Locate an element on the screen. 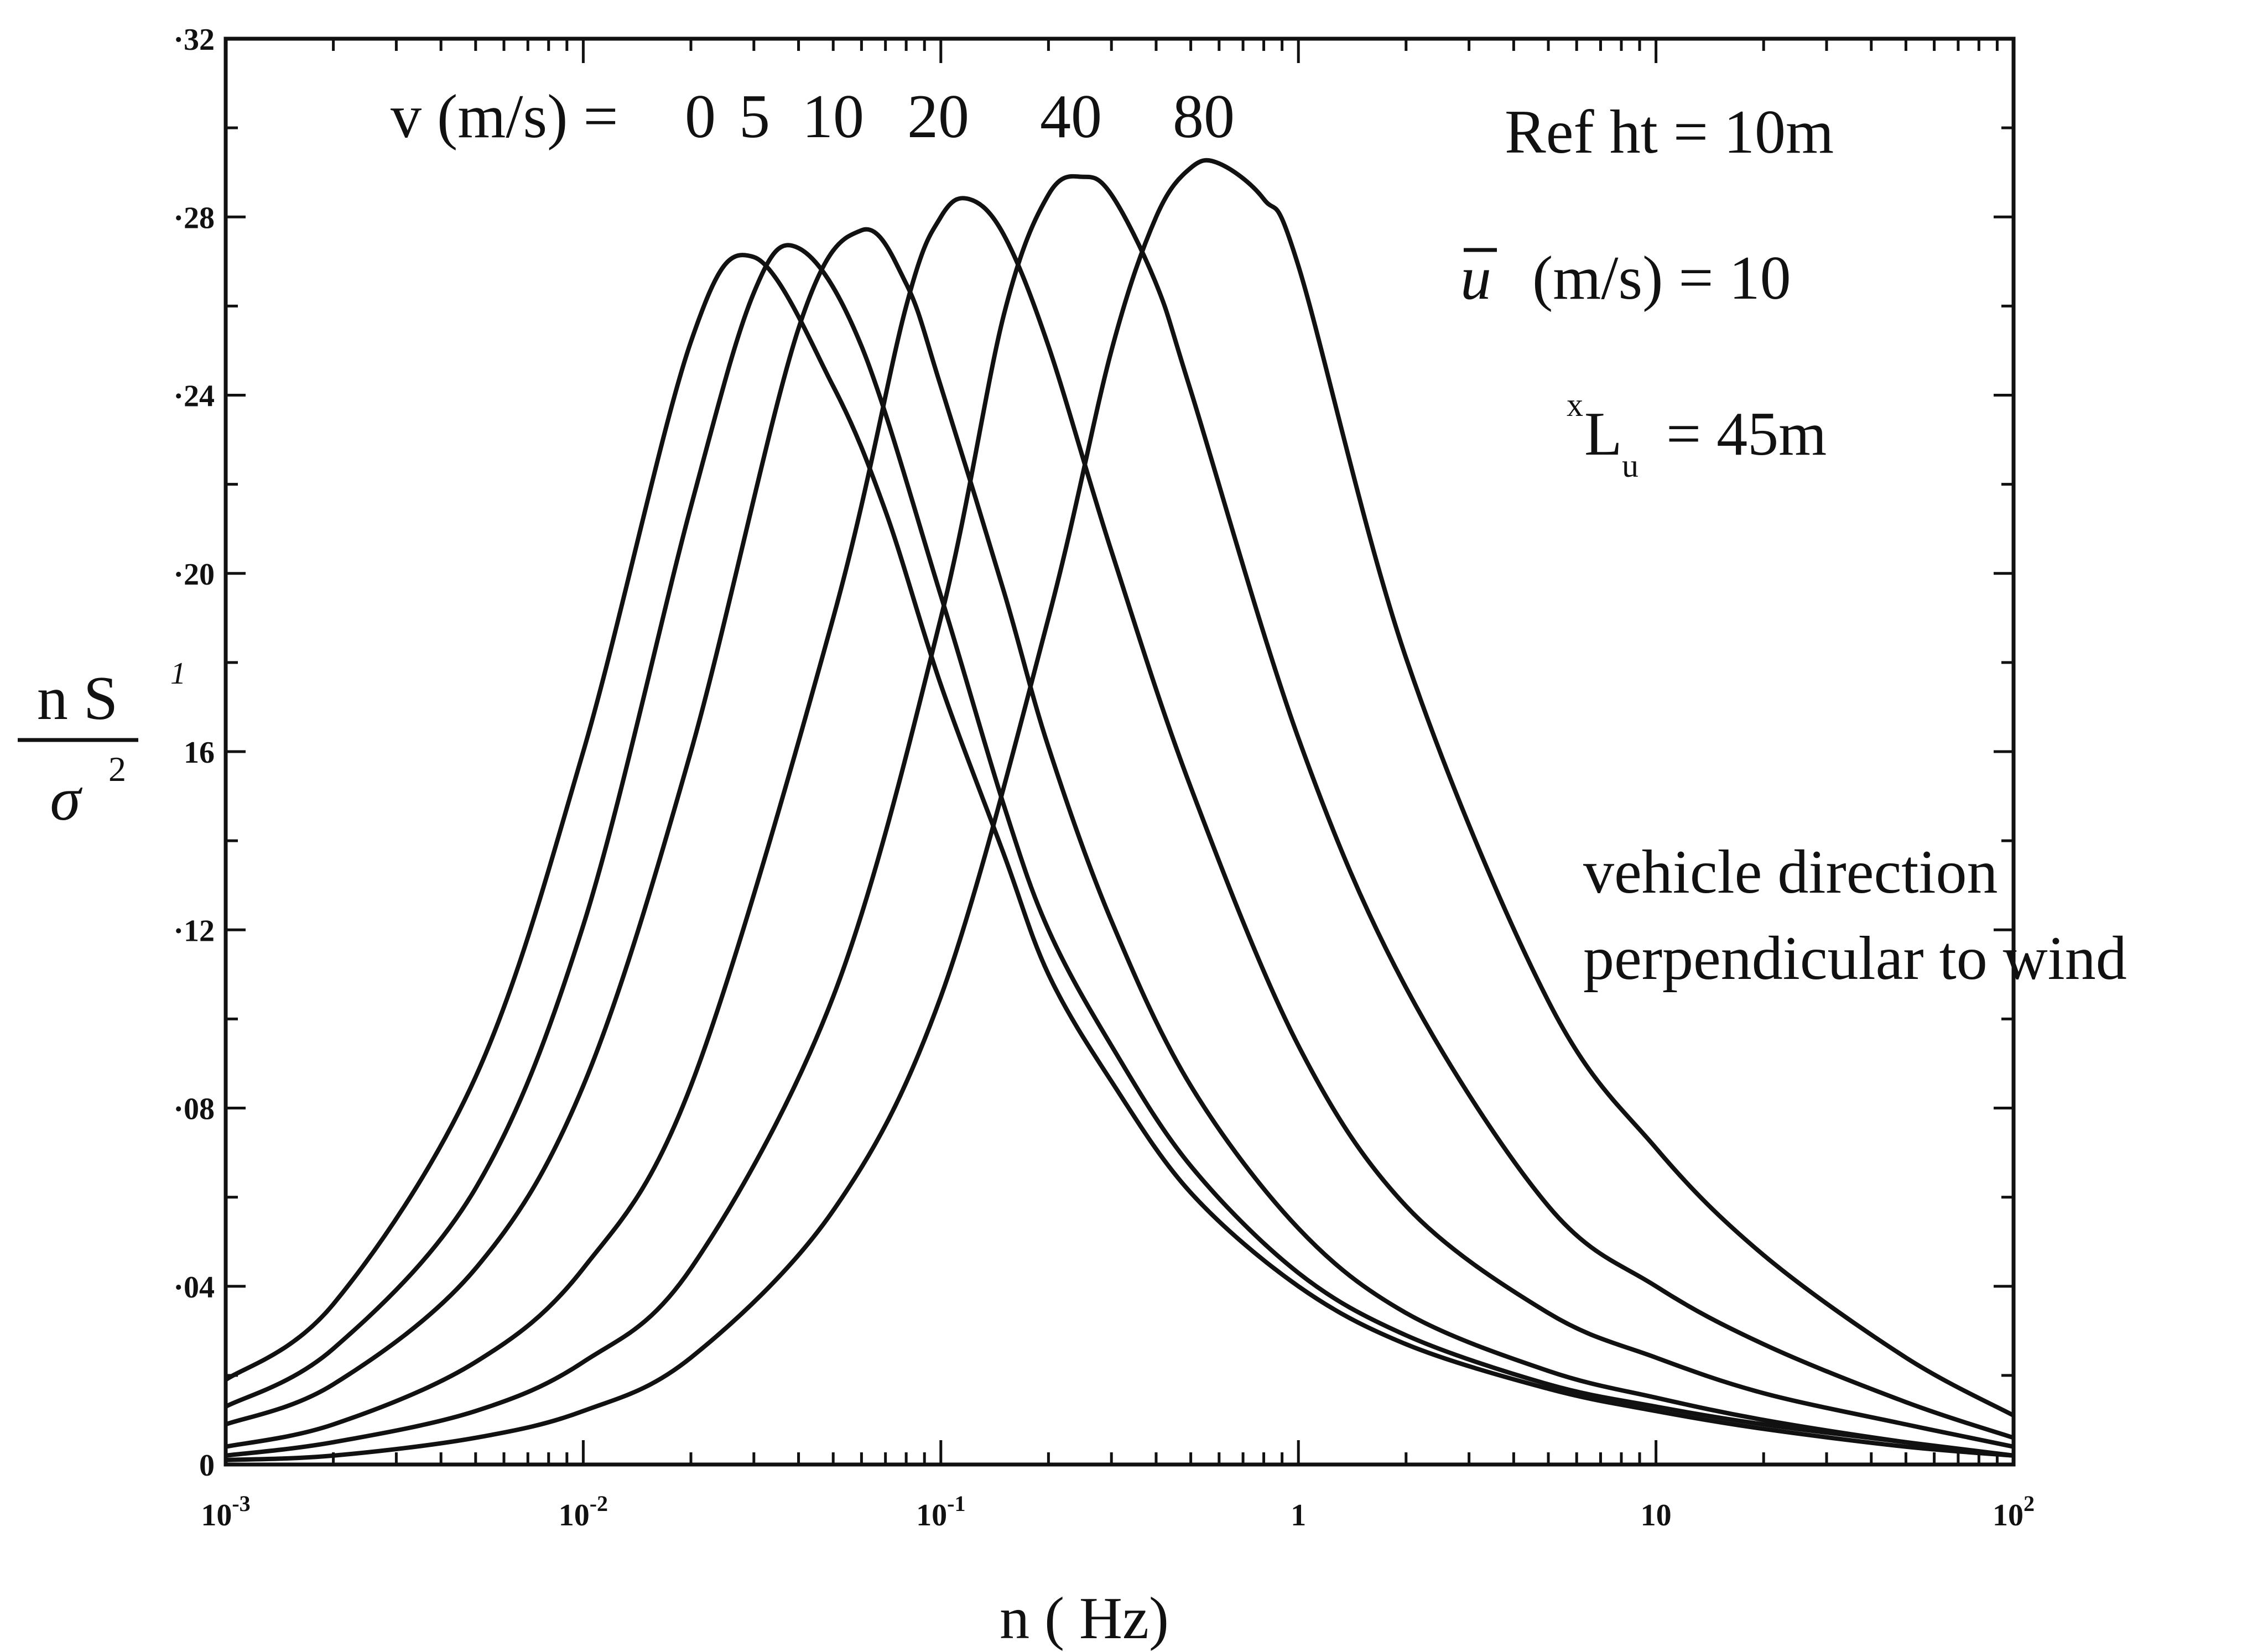 The width and height of the screenshot is (2247, 1652). legend-label-10: 10 is located at coordinates (833, 116).